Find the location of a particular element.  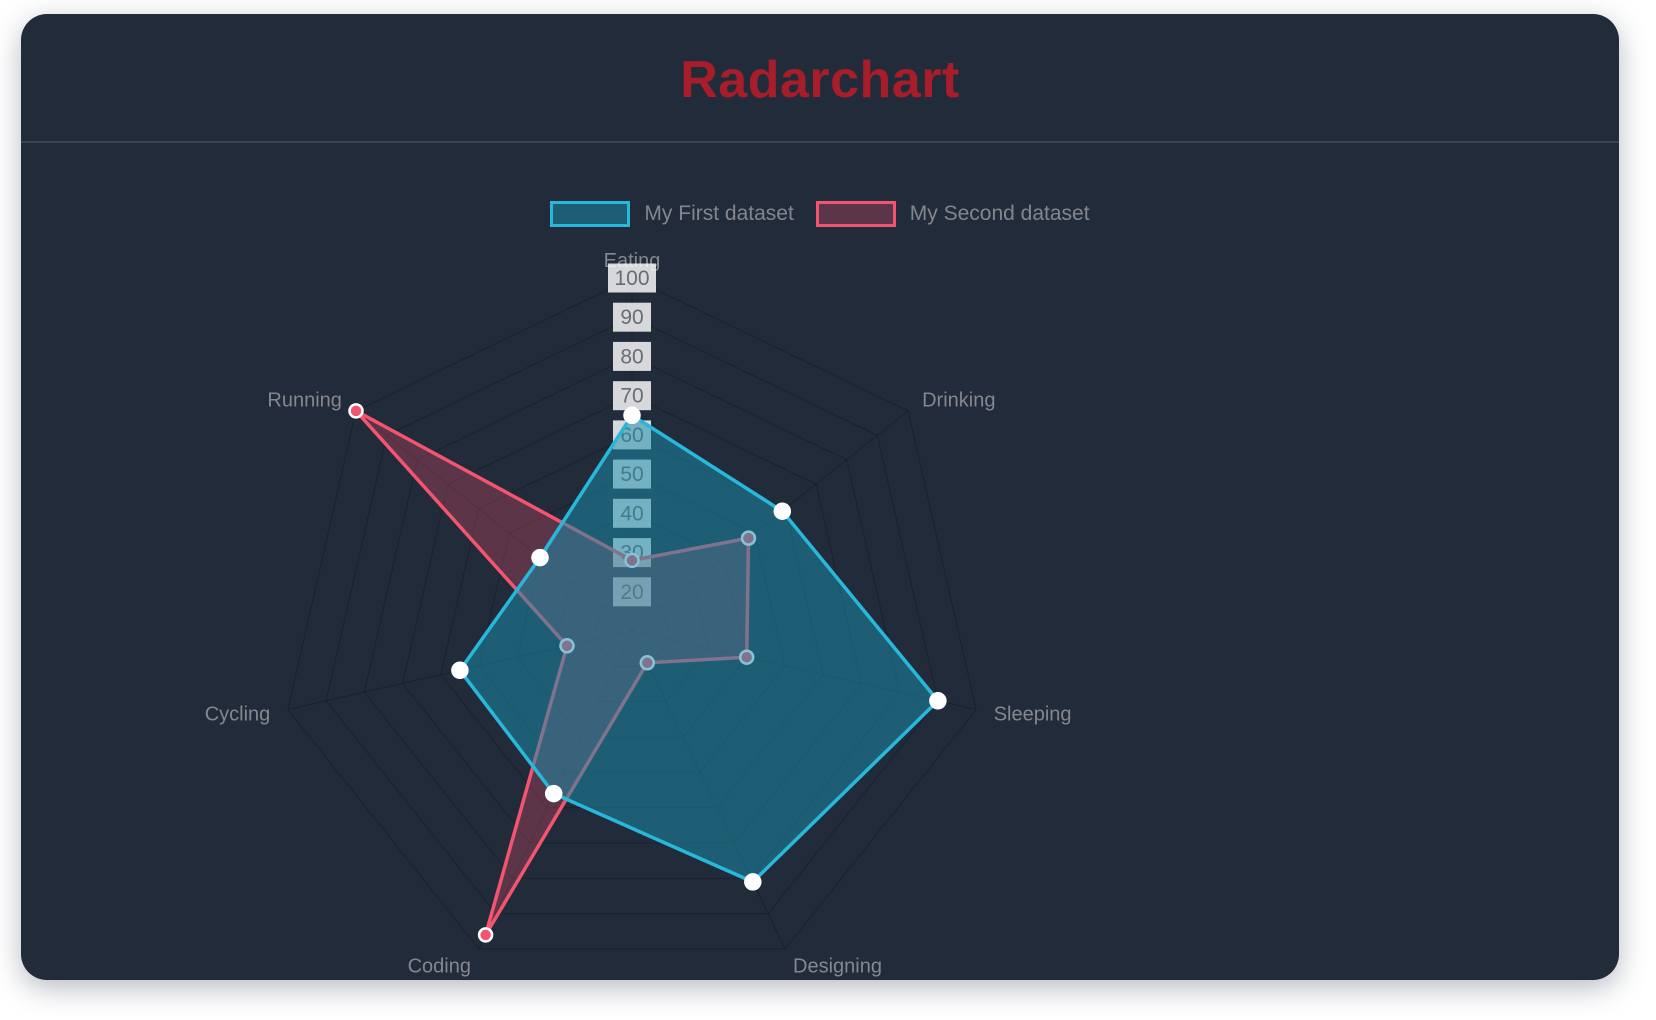

dataset-0-point-eating is located at coordinates (632, 415).